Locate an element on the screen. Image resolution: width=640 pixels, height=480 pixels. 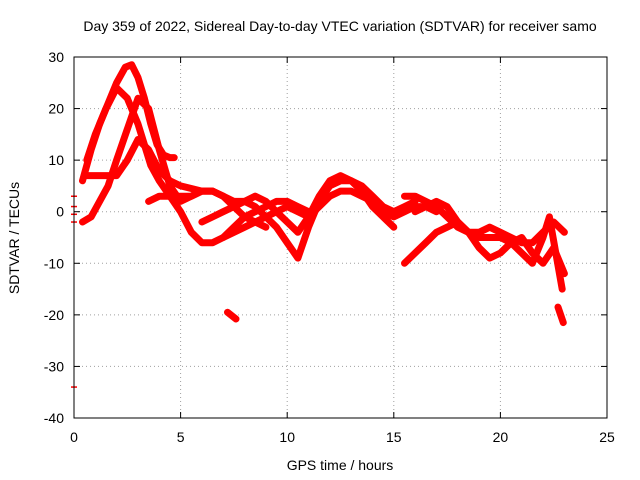
y-tick-label: -10 is located at coordinates (54, 263).